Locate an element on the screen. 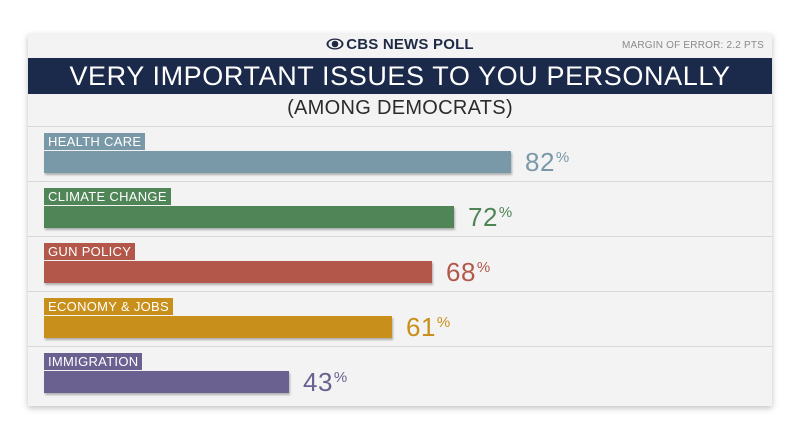  top-bar: CBS NEWS POLL MARGIN OF ERROR: 2.2 PTS is located at coordinates (400, 45).